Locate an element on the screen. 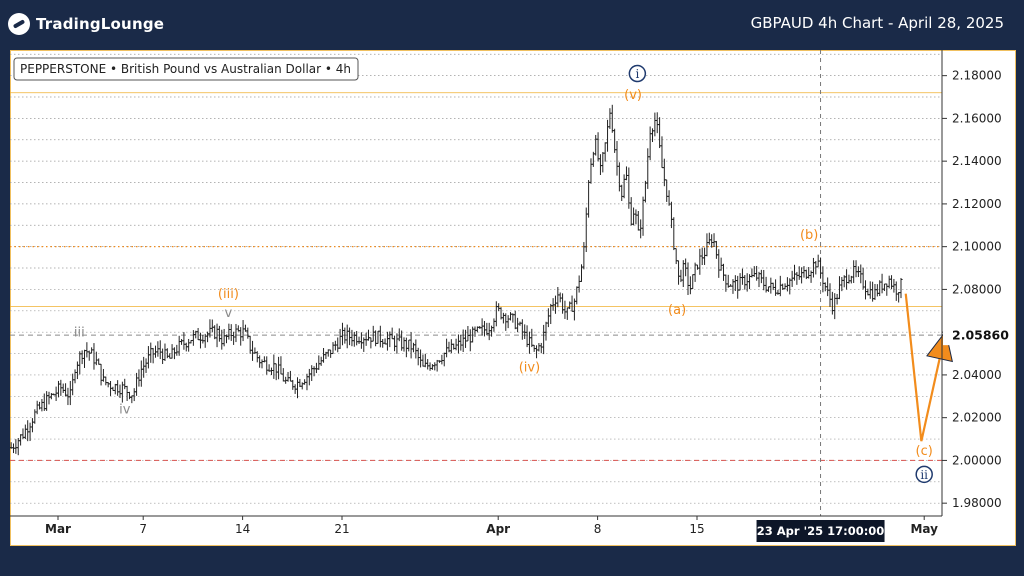  bottom-bar is located at coordinates (512, 561).